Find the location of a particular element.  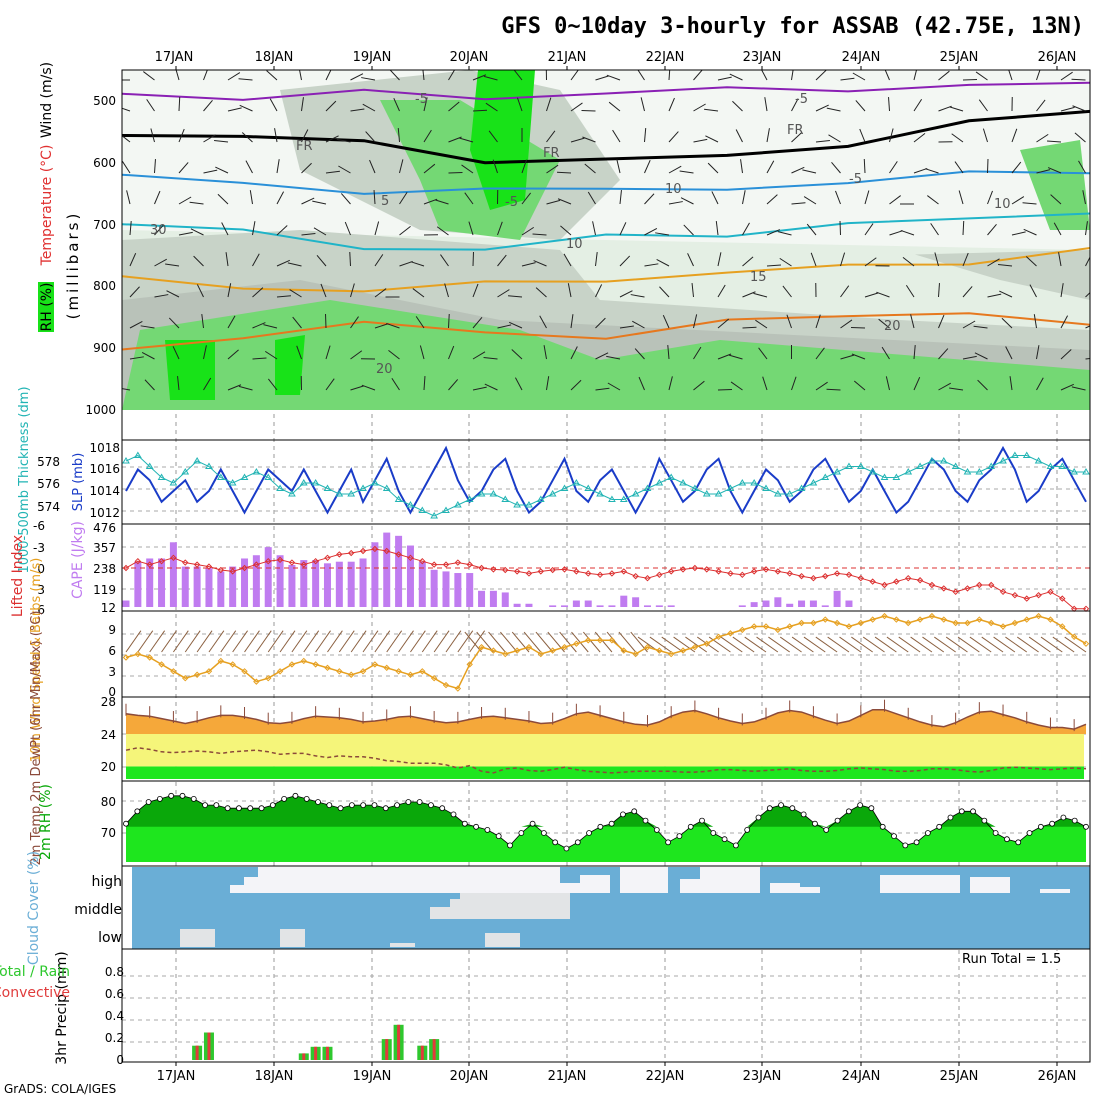

precip-convective-bar is located at coordinates (316, 1053).